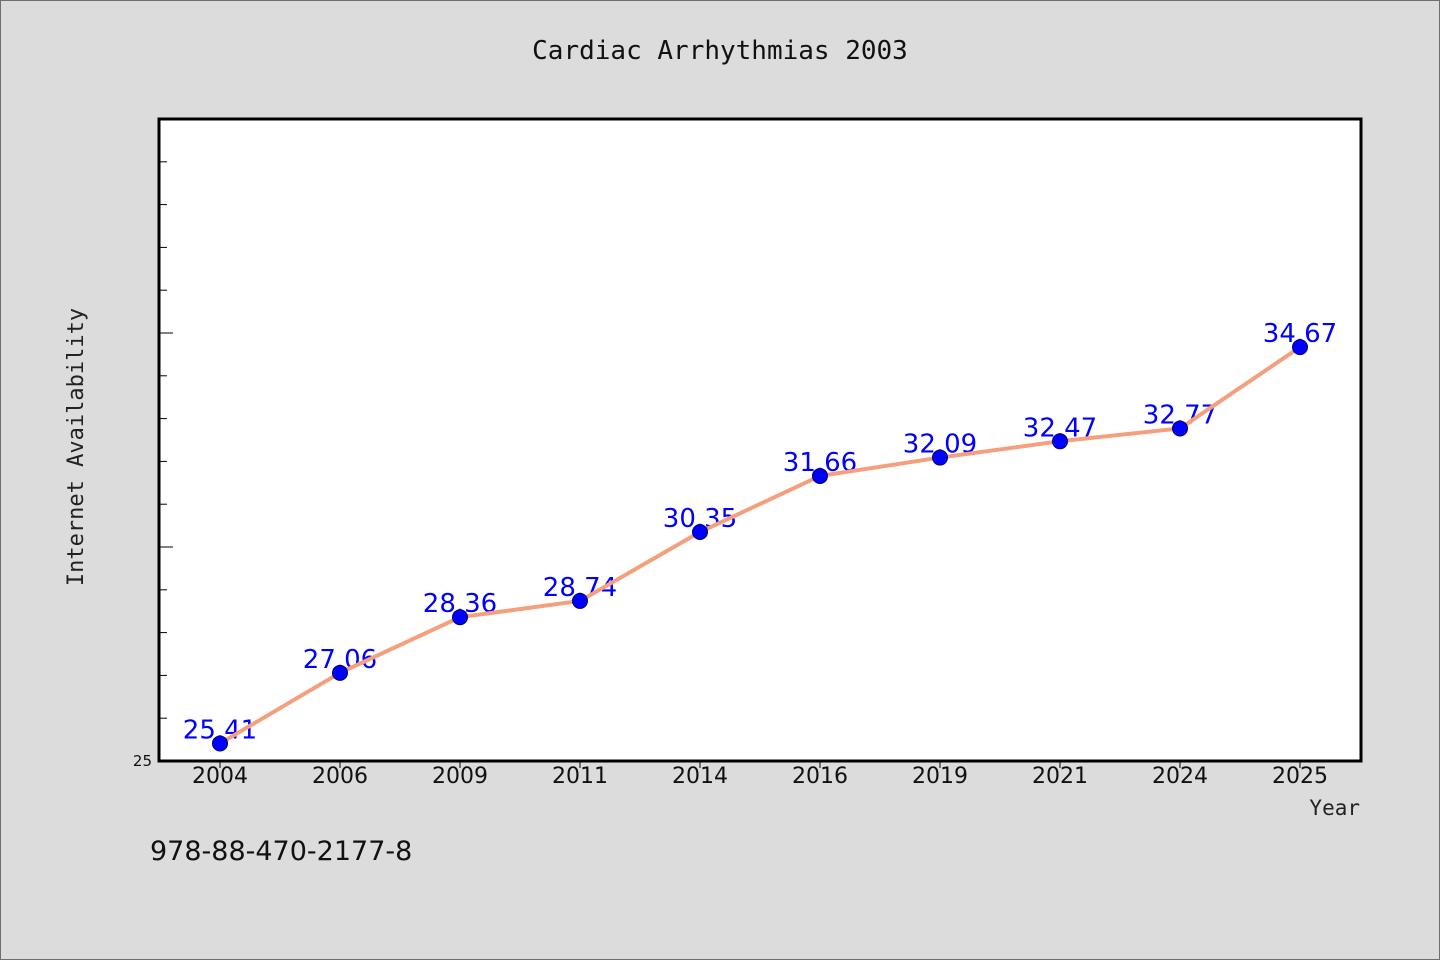 Image resolution: width=1440 pixels, height=960 pixels. Describe the element at coordinates (220, 776) in the screenshot. I see `x-tick-label: 2004` at that location.